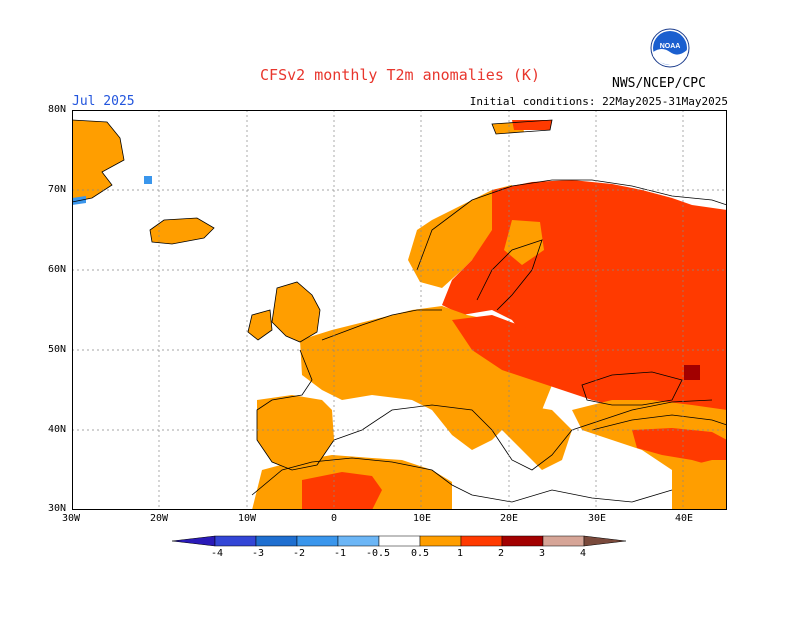 The image size is (800, 618). Describe the element at coordinates (400, 75) in the screenshot. I see `chart-title: CFSv2 monthly T2m anomalies (K)` at that location.